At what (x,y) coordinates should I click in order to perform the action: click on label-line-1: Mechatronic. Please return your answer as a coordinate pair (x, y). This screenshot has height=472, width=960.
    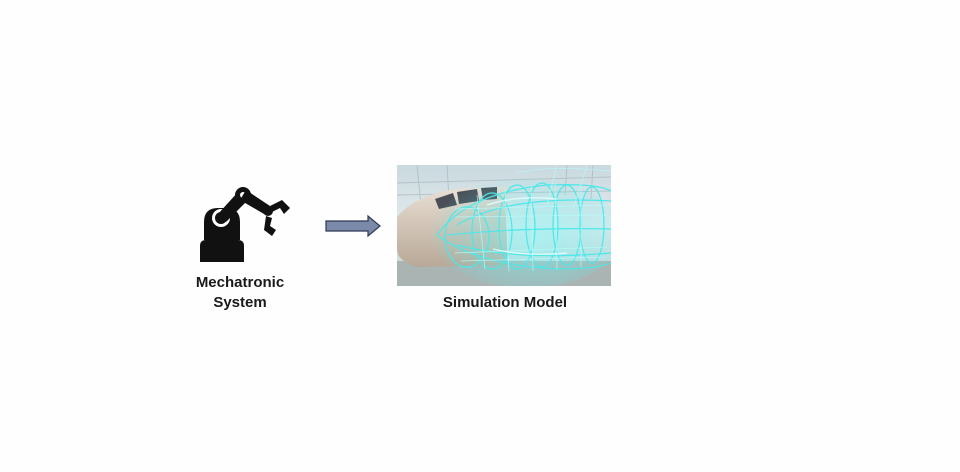
    Looking at the image, I should click on (240, 282).